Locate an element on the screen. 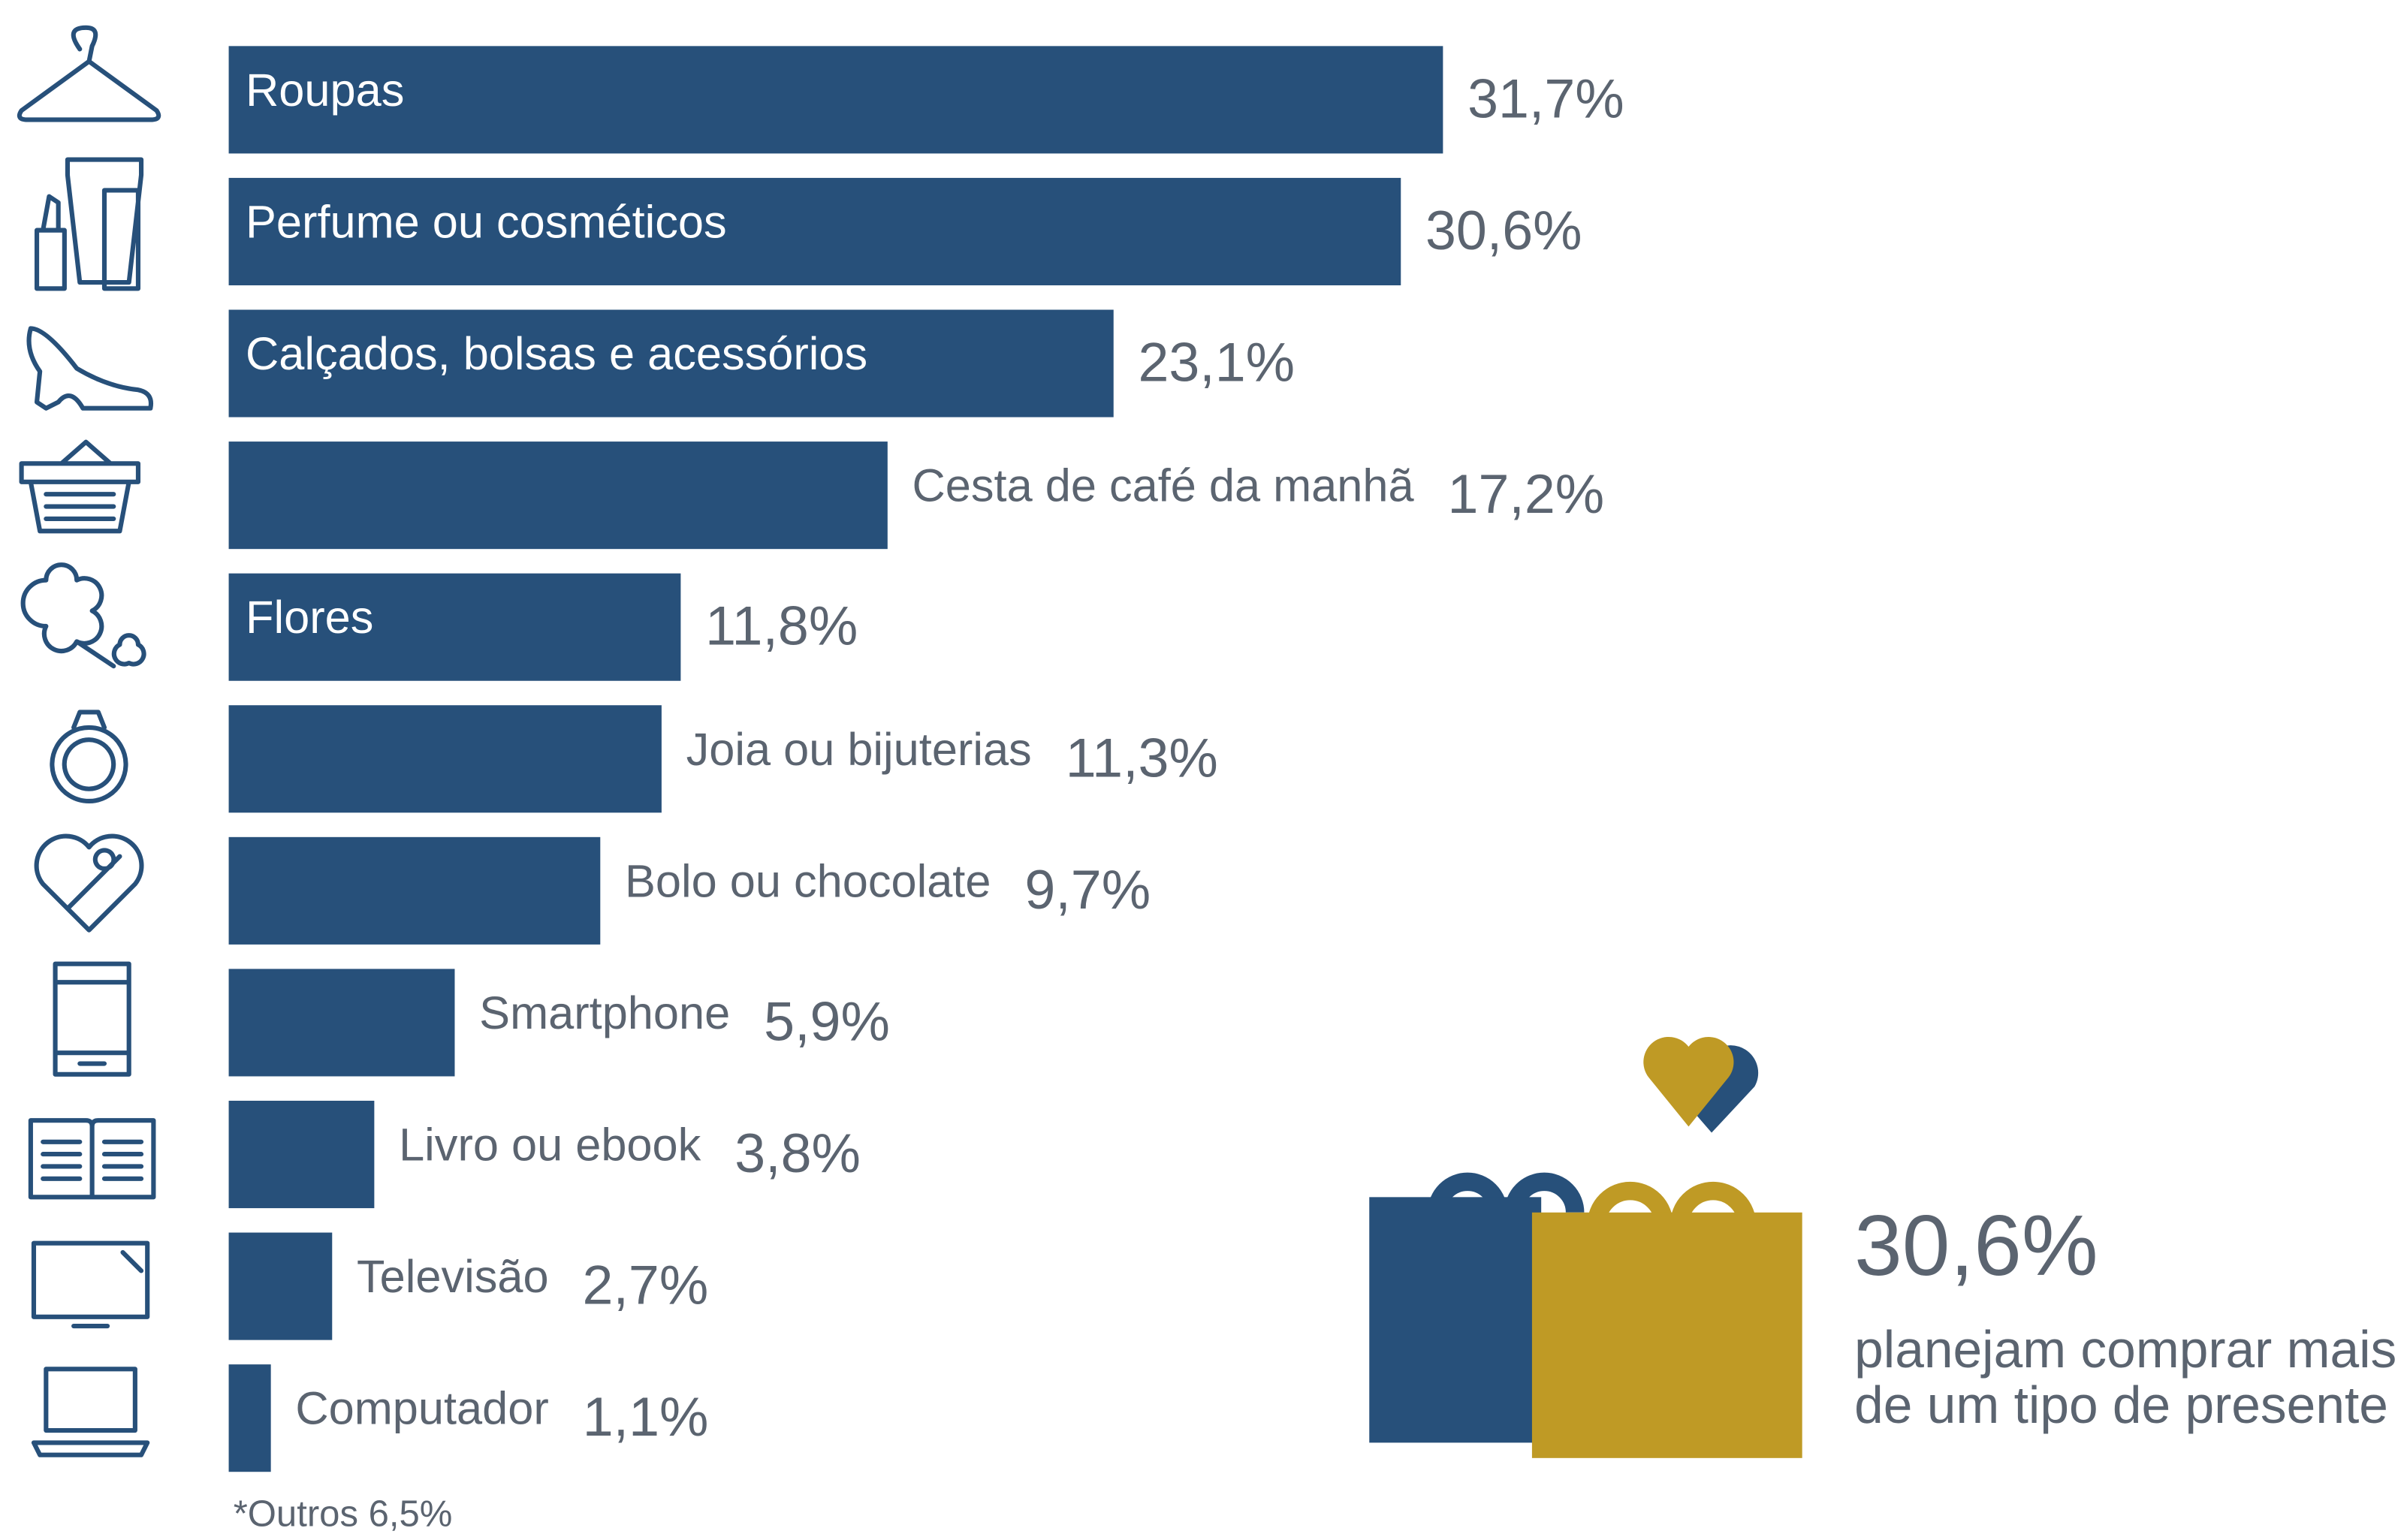 The image size is (2407, 1540). hanger-icon is located at coordinates (89, 73).